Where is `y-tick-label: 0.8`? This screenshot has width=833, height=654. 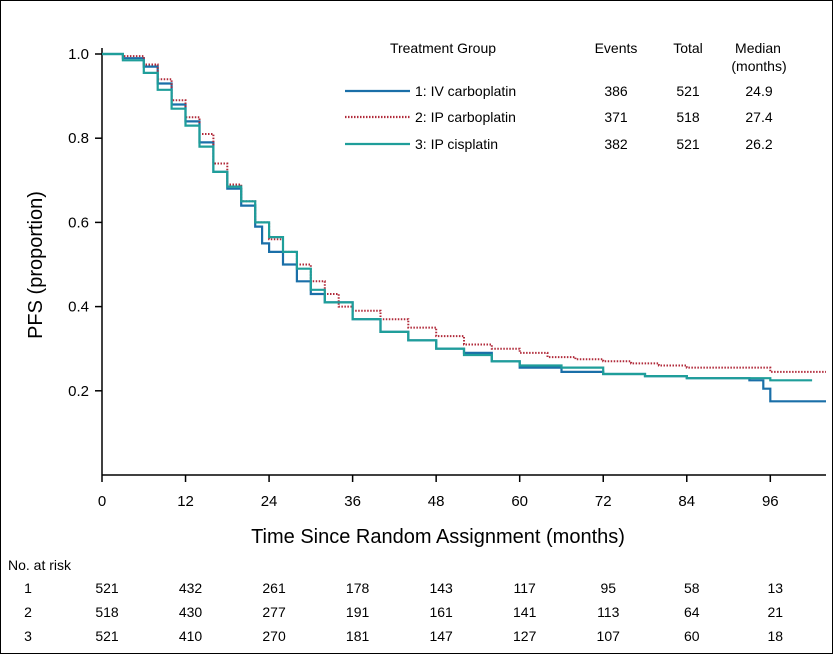 y-tick-label: 0.8 is located at coordinates (78, 138).